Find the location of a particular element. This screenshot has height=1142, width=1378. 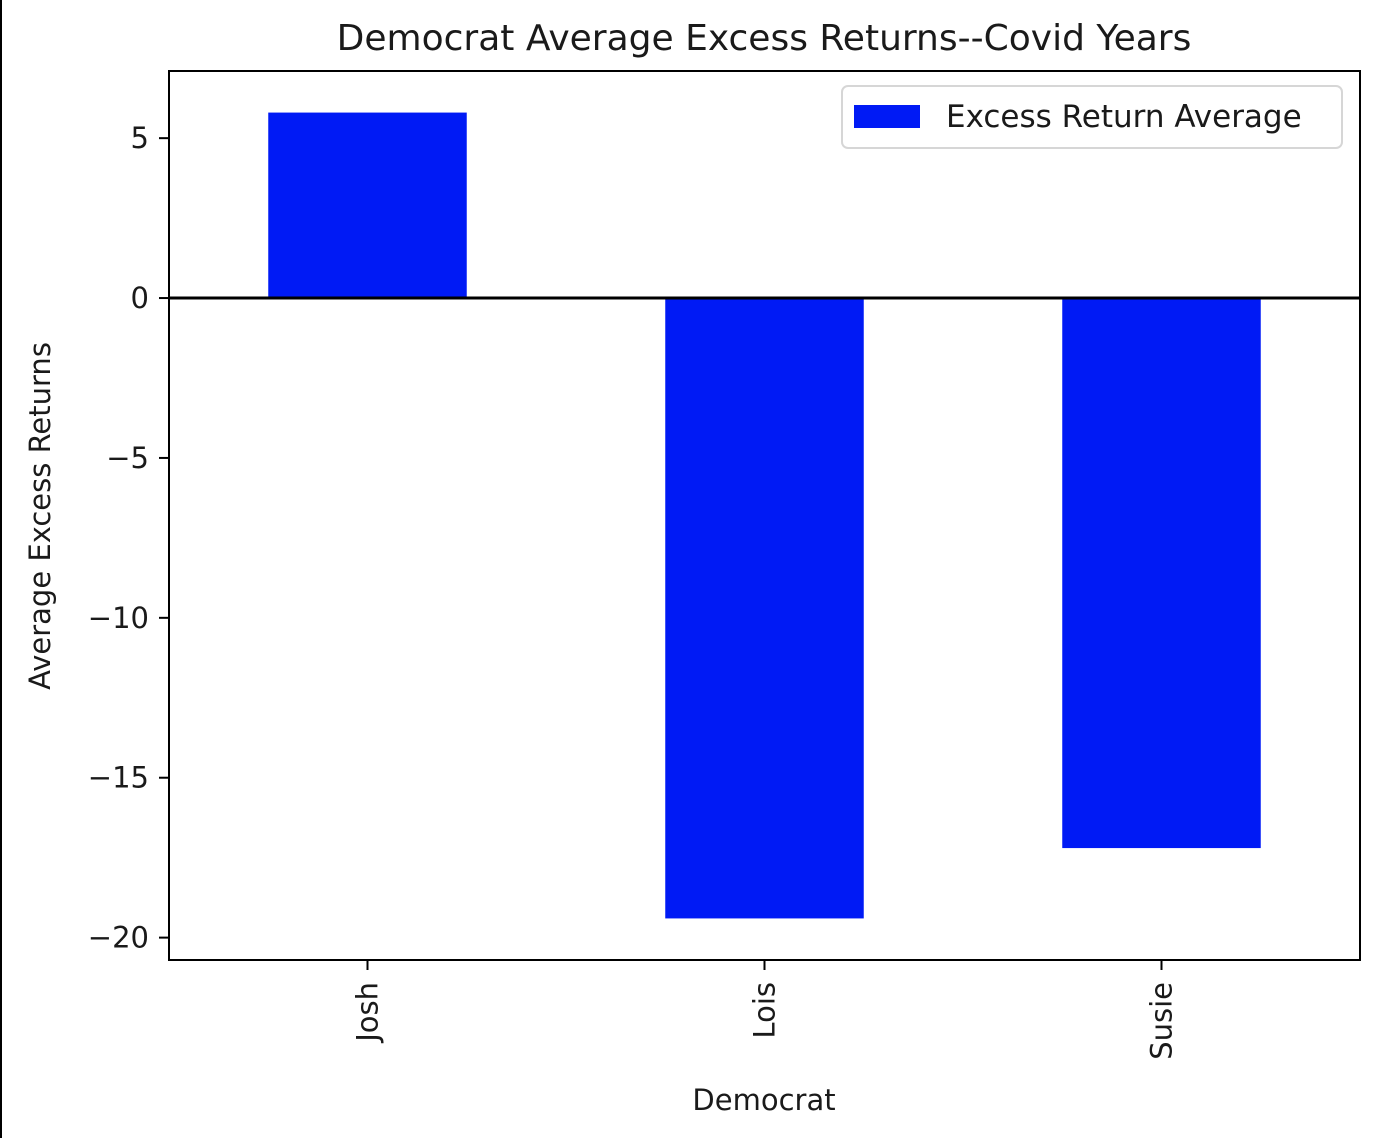

bar-susie is located at coordinates (1161, 573).